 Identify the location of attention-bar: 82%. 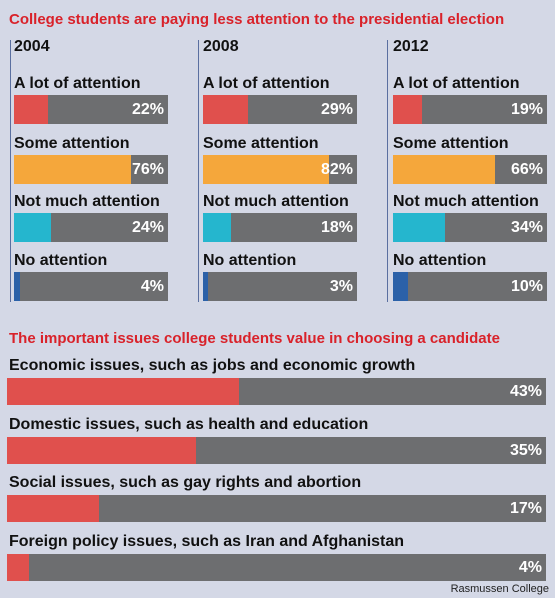
(280, 169).